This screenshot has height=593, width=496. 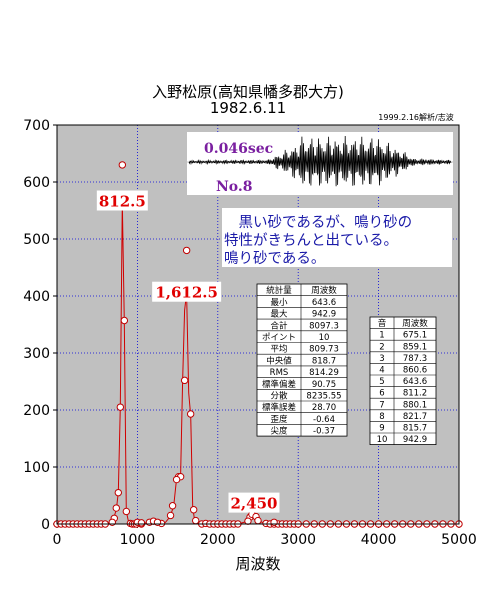 I want to click on note-line-2: 特性がきちんと出ている。, so click(x=311, y=240).